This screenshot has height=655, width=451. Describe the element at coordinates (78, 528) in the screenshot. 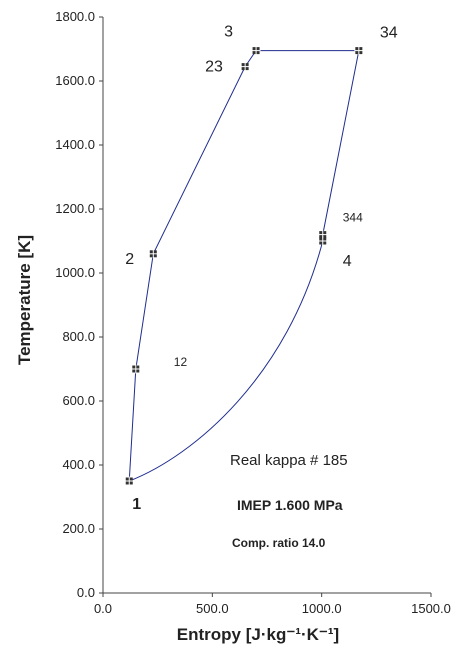

I see `y-tick-label: 200.0` at that location.